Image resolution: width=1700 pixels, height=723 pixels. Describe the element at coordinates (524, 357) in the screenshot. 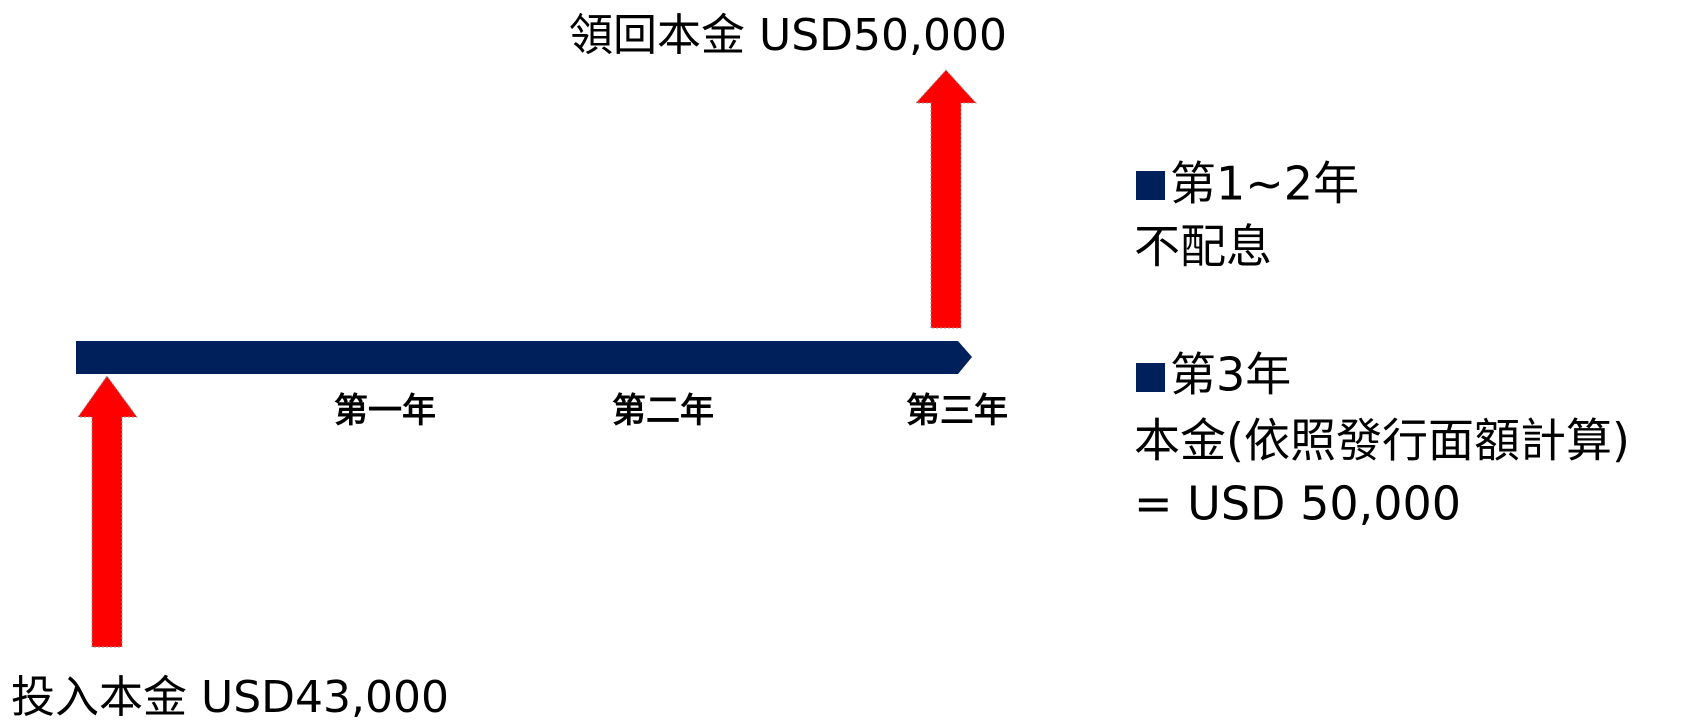

I see `timeline` at that location.